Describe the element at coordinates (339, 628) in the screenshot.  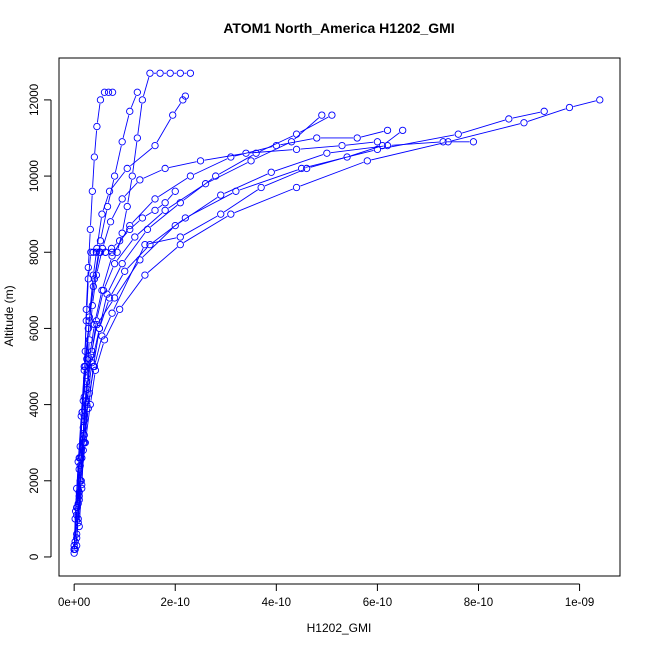
I see `x-axis-label: H1202_GMI` at that location.